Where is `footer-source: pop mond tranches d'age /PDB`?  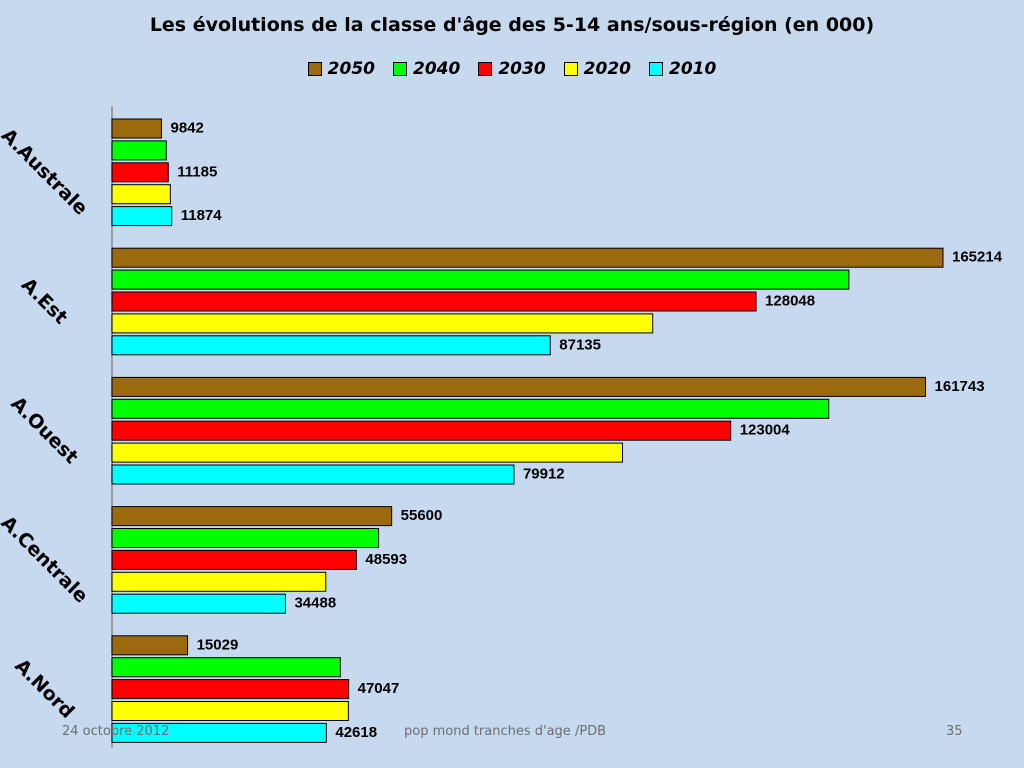
footer-source: pop mond tranches d'age /PDB is located at coordinates (505, 731).